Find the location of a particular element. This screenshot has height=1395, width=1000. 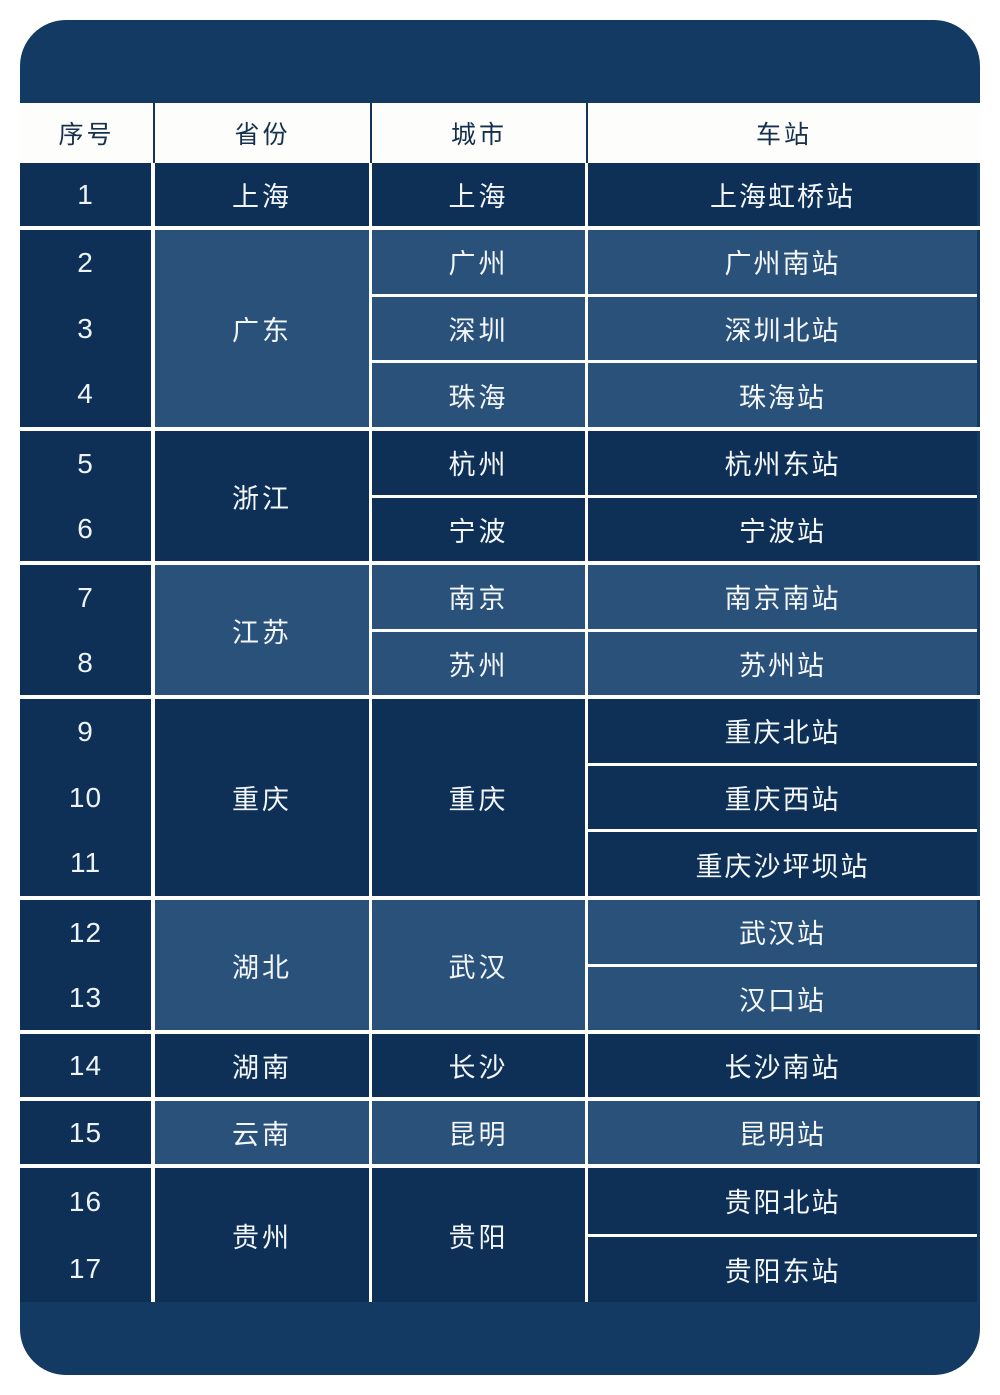

province-group: 12 13 湖北 武汉 武汉站汉口站 is located at coordinates (500, 967).